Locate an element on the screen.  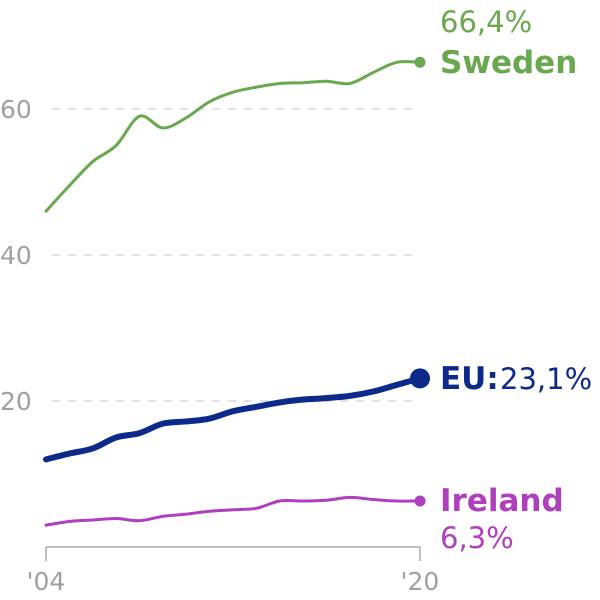
ireland-name-label: Ireland is located at coordinates (502, 501).